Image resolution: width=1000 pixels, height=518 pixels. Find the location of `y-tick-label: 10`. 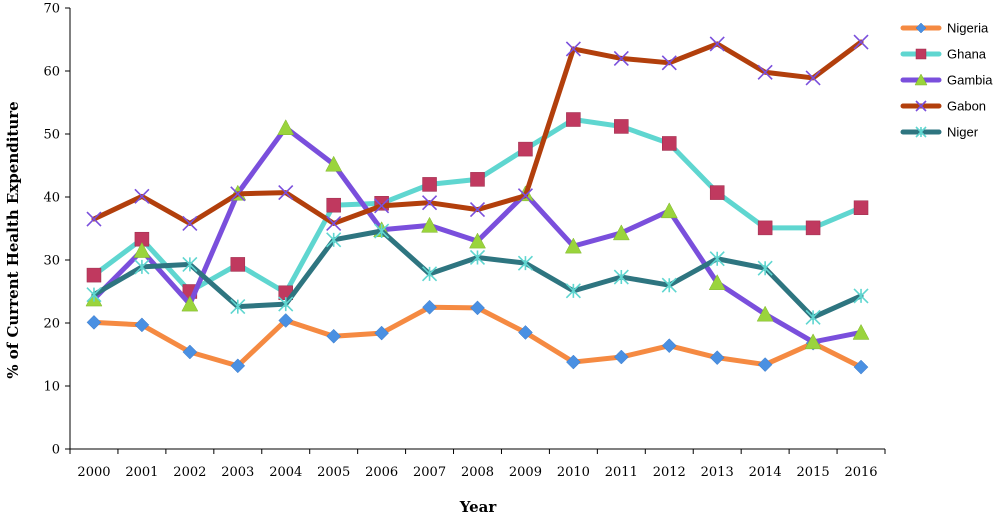

y-tick-label: 10 is located at coordinates (51, 387).